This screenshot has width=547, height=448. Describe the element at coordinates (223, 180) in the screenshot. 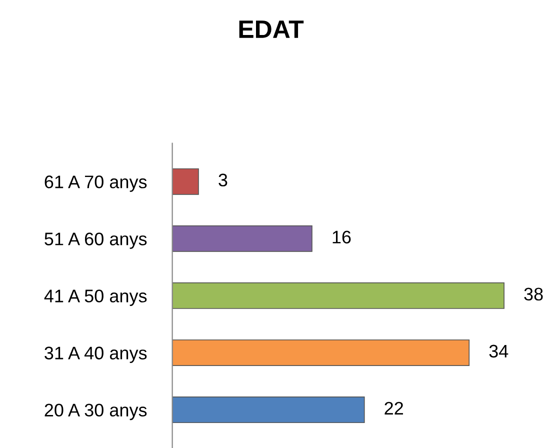

I see `data-label: 3` at that location.